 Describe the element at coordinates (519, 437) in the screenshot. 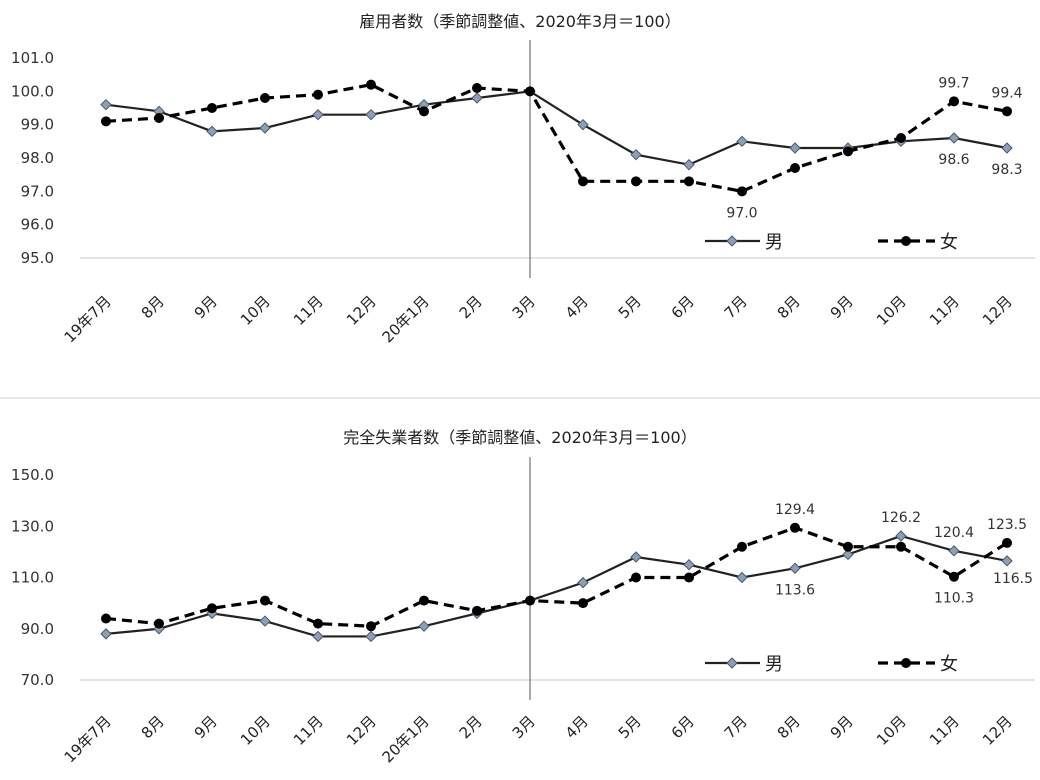

I see `chart-title: 完全失業者数（季節調整値、2020年3月＝100）` at that location.